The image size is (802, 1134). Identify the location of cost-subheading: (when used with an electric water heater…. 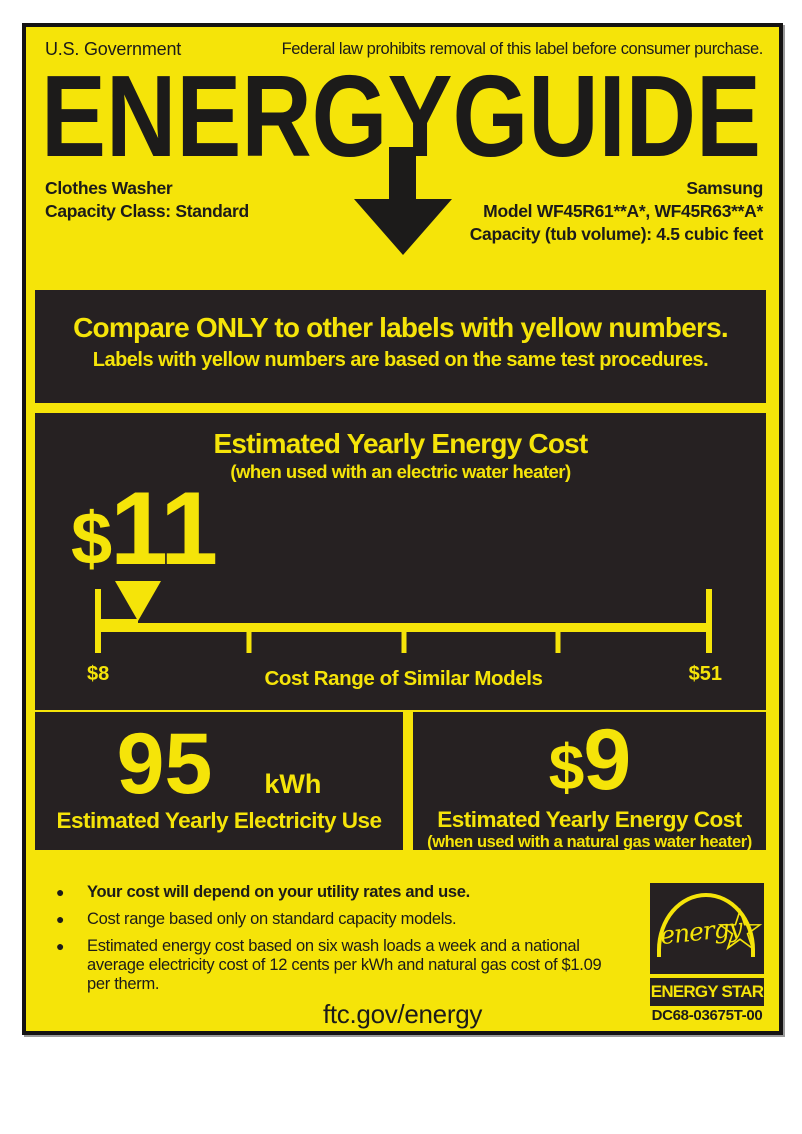
(400, 471).